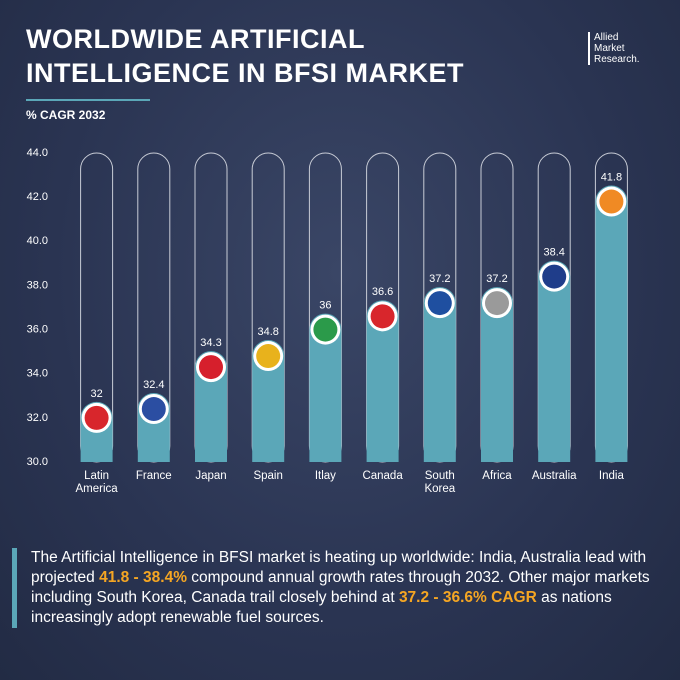 Image resolution: width=680 pixels, height=680 pixels. Describe the element at coordinates (382, 476) in the screenshot. I see `x-tick-label: Canada` at that location.